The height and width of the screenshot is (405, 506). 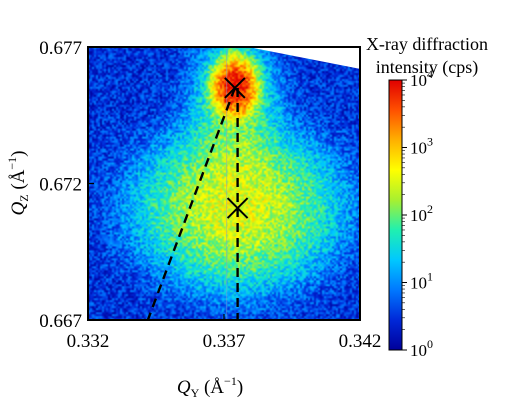 I want to click on unmeasured-region, so click(x=304, y=58).